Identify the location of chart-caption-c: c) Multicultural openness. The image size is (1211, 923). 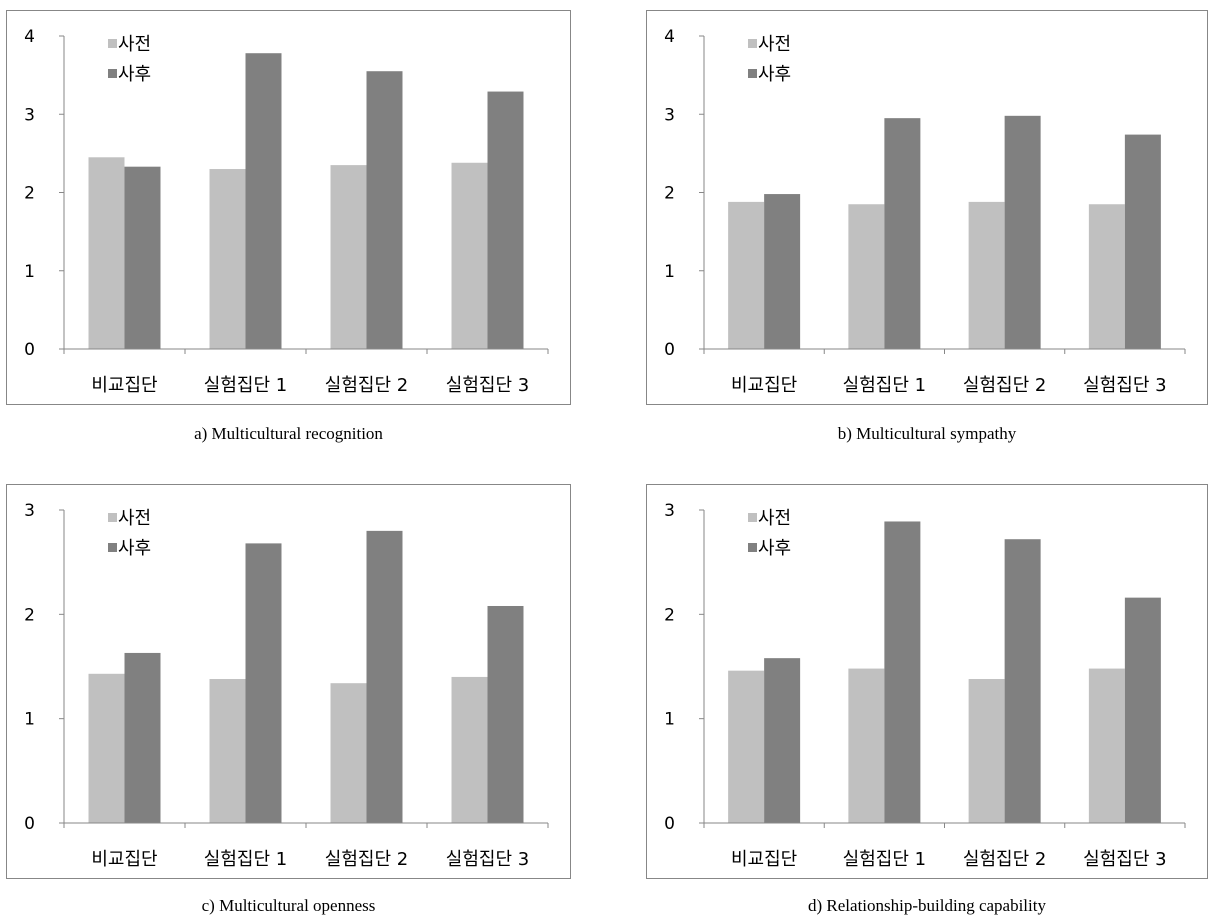
(288, 905).